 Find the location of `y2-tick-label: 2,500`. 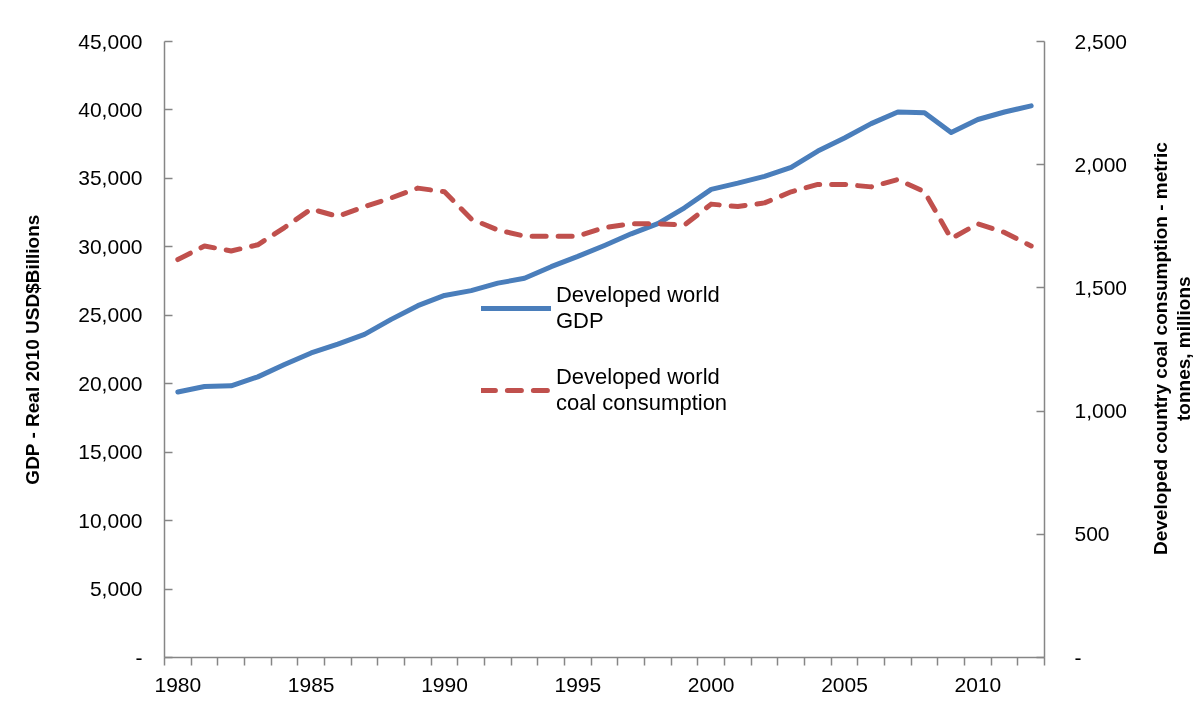

y2-tick-label: 2,500 is located at coordinates (1101, 41).